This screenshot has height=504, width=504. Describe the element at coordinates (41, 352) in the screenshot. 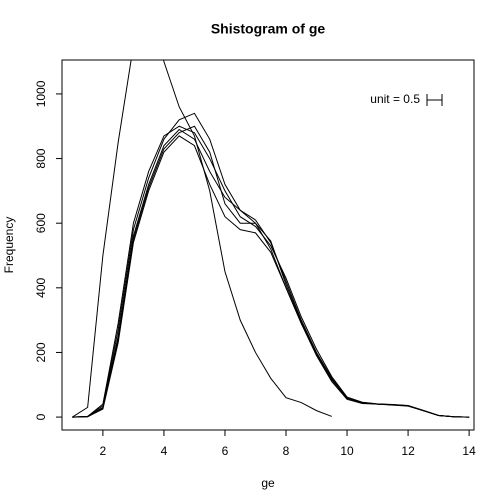

I see `y-tick-label: 200` at that location.